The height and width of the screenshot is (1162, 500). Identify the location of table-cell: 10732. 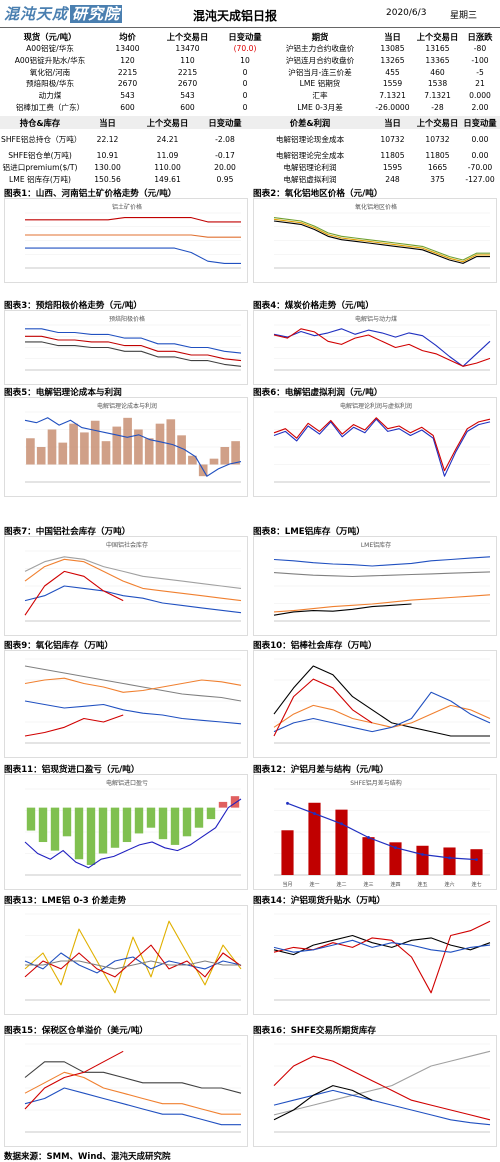
(437, 139).